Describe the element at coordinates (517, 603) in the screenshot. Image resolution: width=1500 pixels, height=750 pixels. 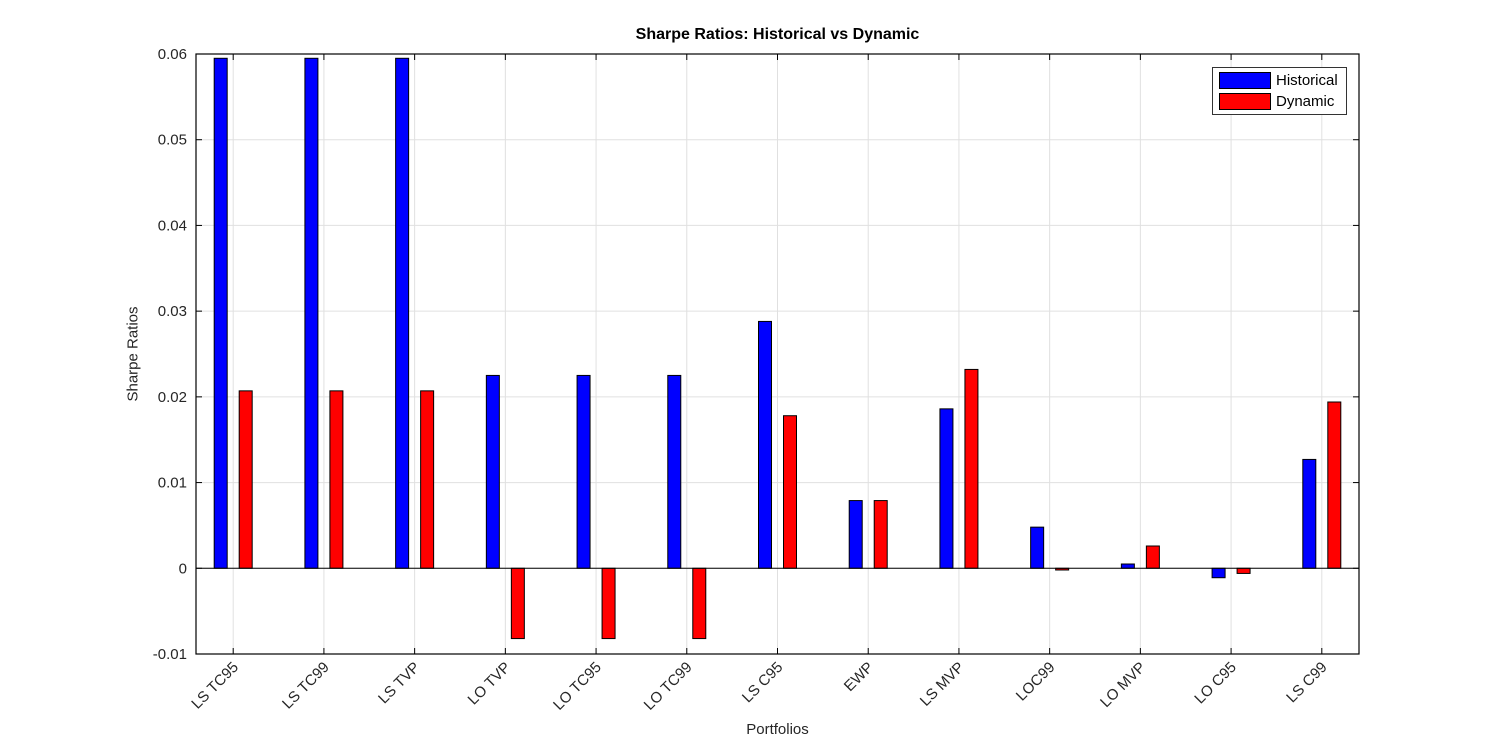
I see `bar-dynamic-lo-tvp` at that location.